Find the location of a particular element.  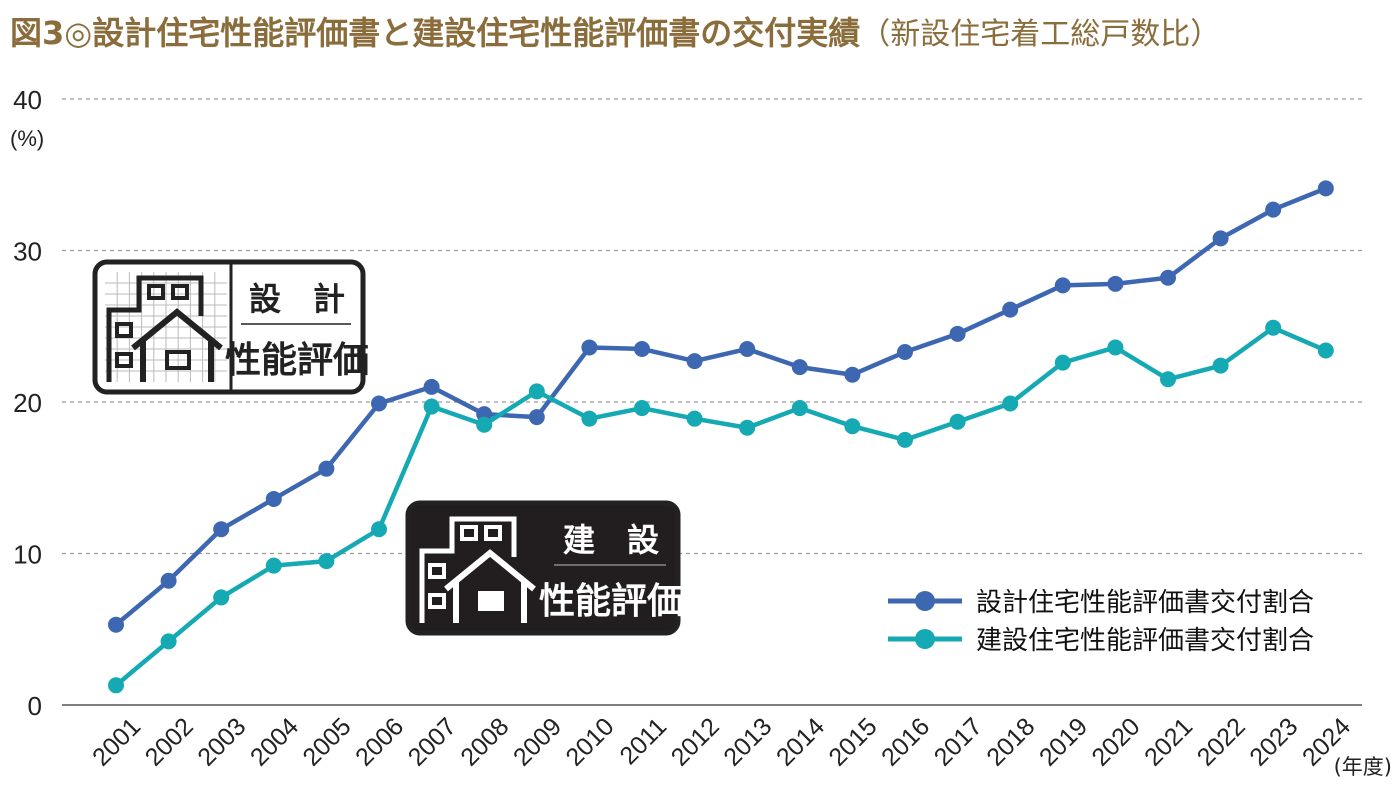

legend-item: 建設住宅性能評価書交付割合 is located at coordinates (1101, 641).